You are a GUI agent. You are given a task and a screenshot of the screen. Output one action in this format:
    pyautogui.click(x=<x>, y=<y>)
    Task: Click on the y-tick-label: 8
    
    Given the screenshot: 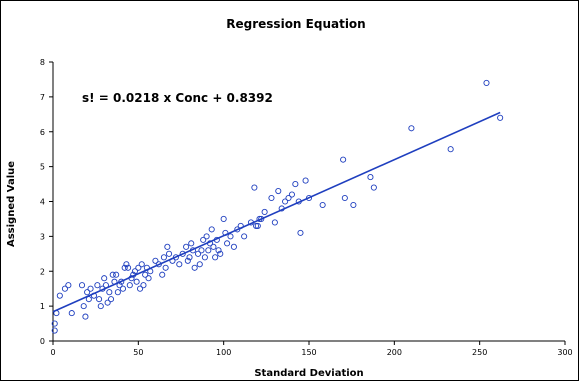 What is the action you would take?
    pyautogui.click(x=42, y=62)
    